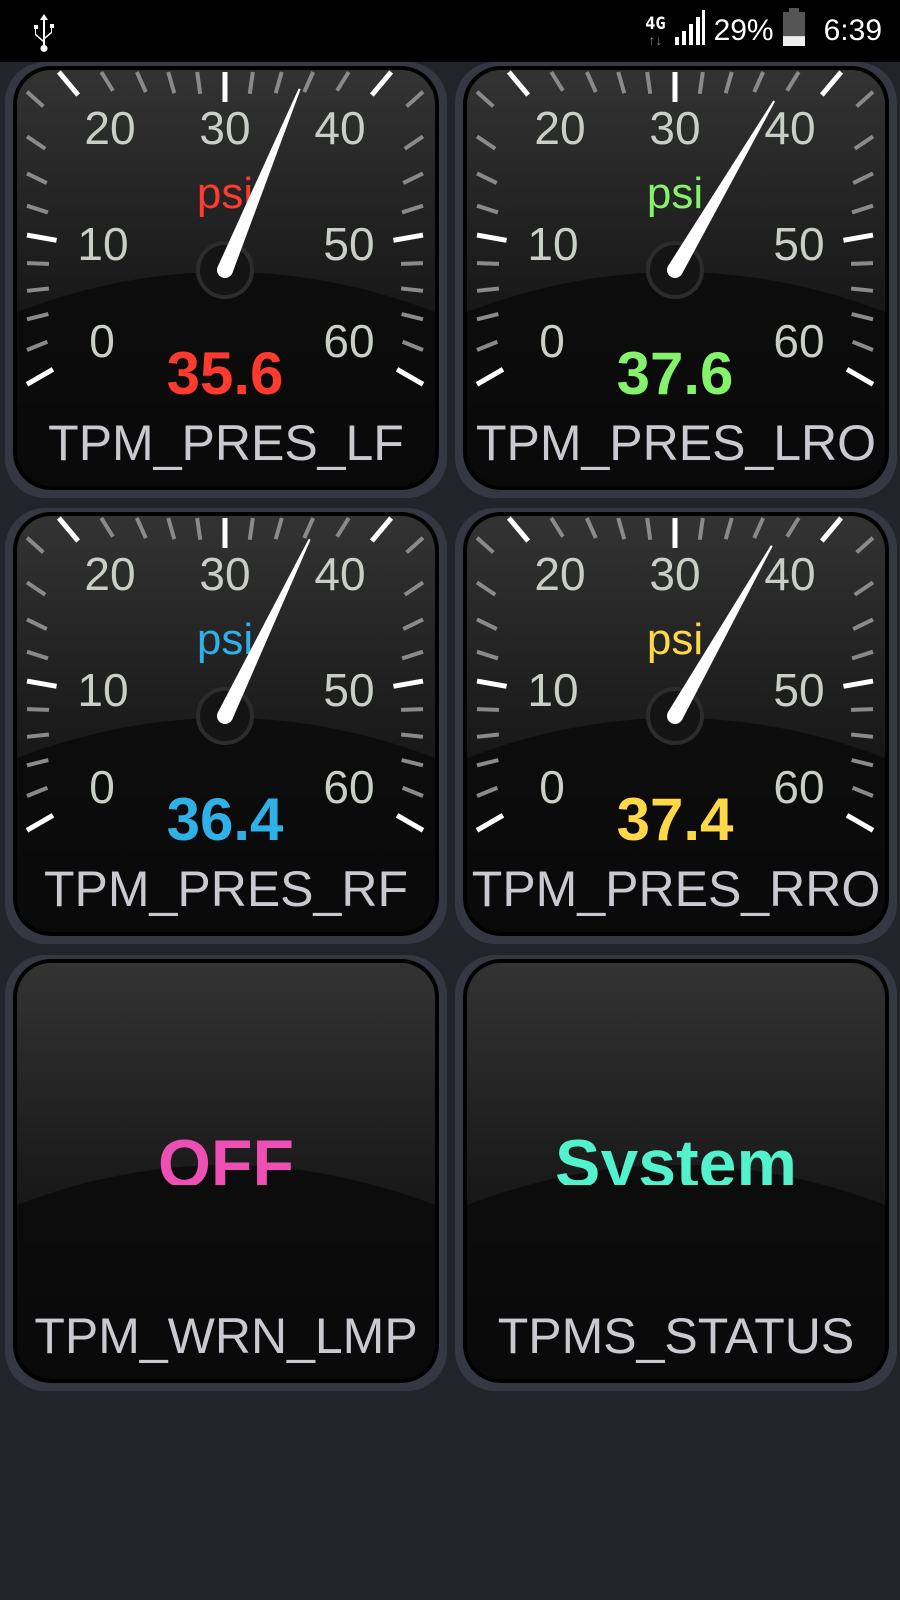  Describe the element at coordinates (794, 31) in the screenshot. I see `battery-icon` at that location.